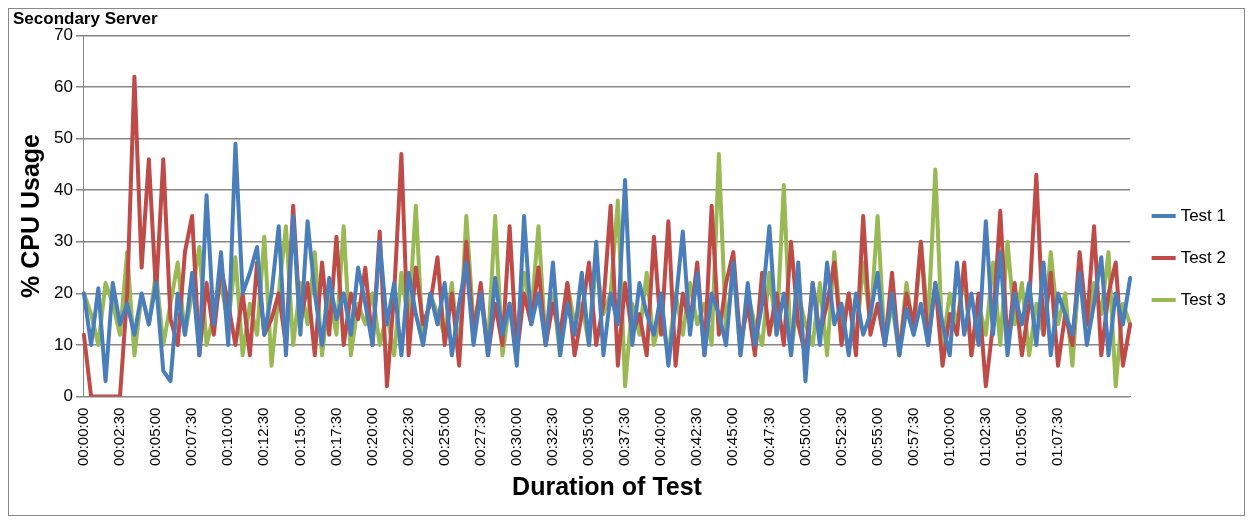  Describe the element at coordinates (1057, 436) in the screenshot. I see `x-tick-label: 01:07:30` at that location.